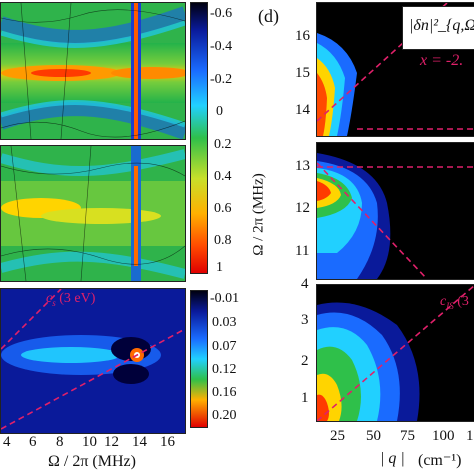 The height and width of the screenshot is (474, 474). Describe the element at coordinates (223, 240) in the screenshot. I see `colorbar-top-tick: 0.8` at that location.